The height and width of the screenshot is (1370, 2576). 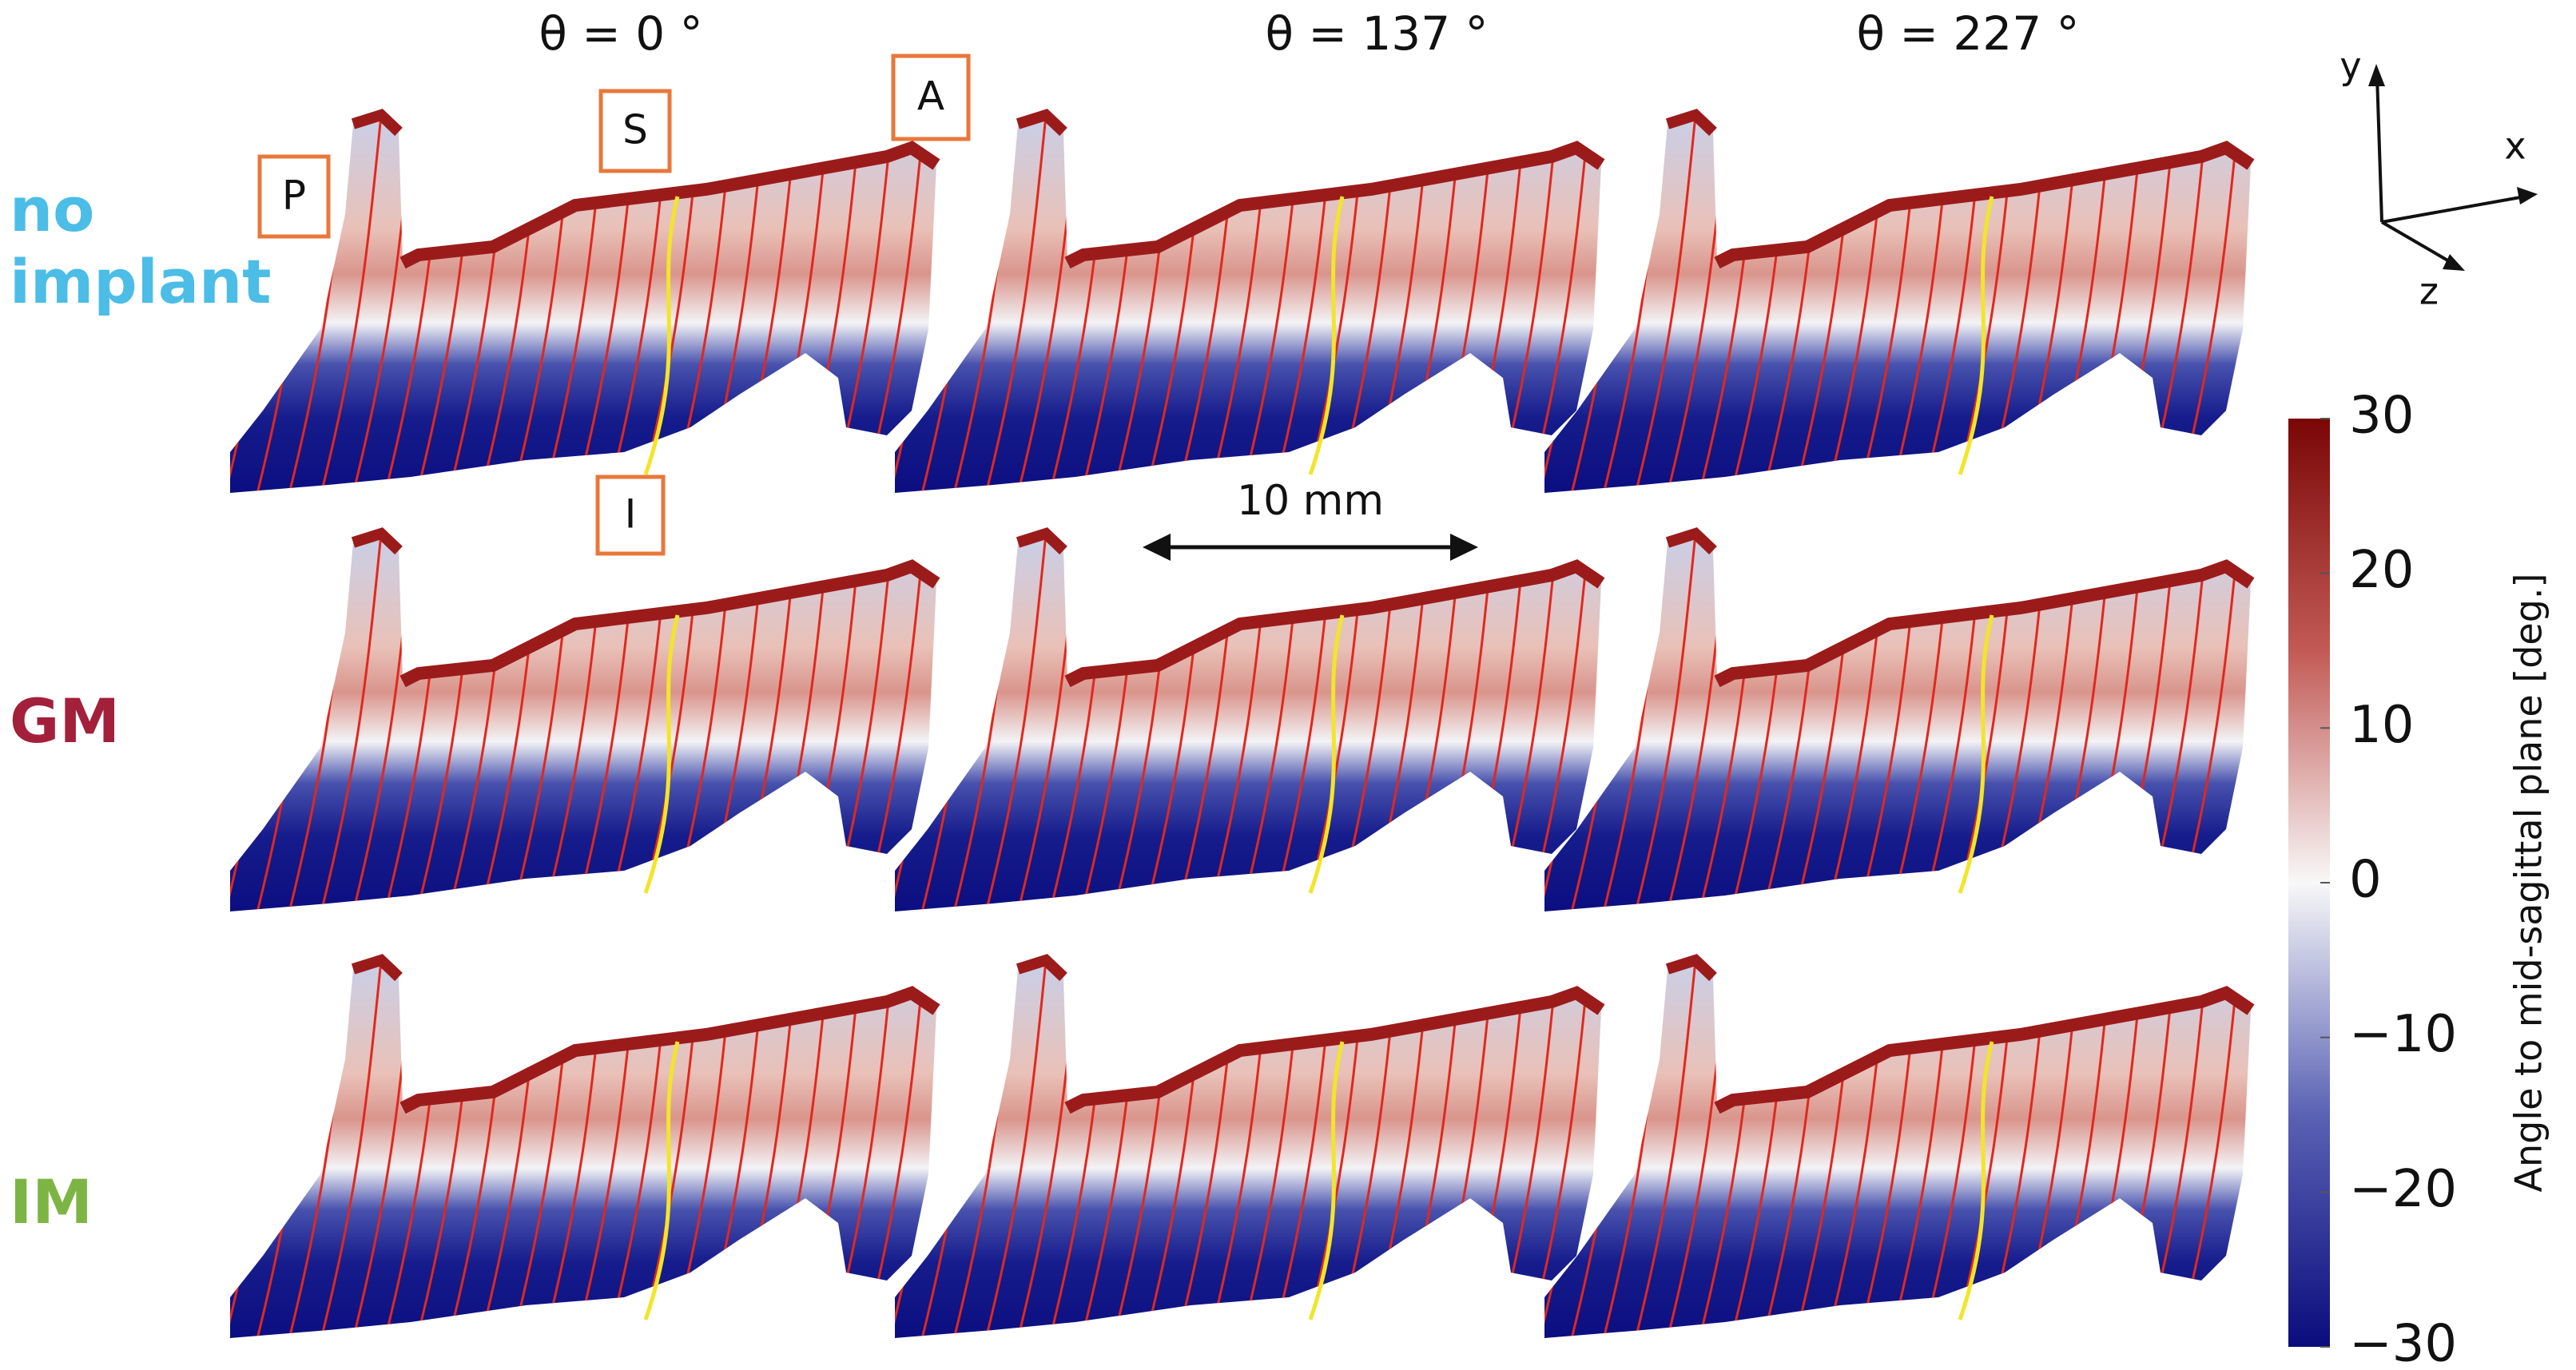 What do you see at coordinates (2403, 1342) in the screenshot?
I see `colorbar-tick-label: −30` at bounding box center [2403, 1342].